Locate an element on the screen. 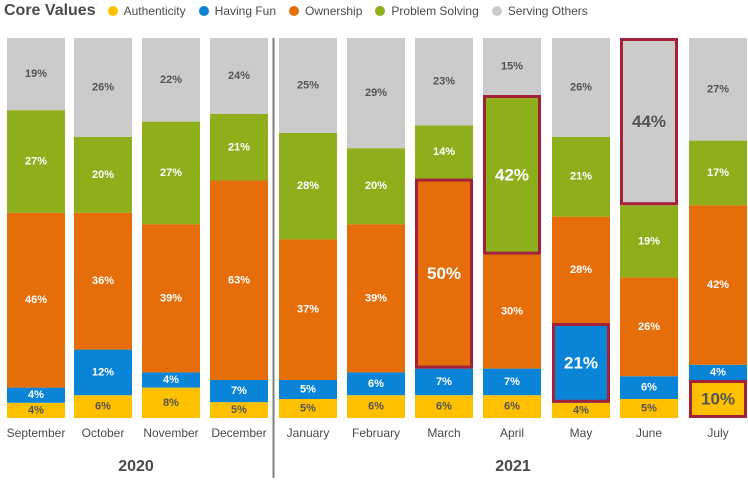 Image resolution: width=748 pixels, height=481 pixels. data-label-april-serving-others: 15% is located at coordinates (512, 67).